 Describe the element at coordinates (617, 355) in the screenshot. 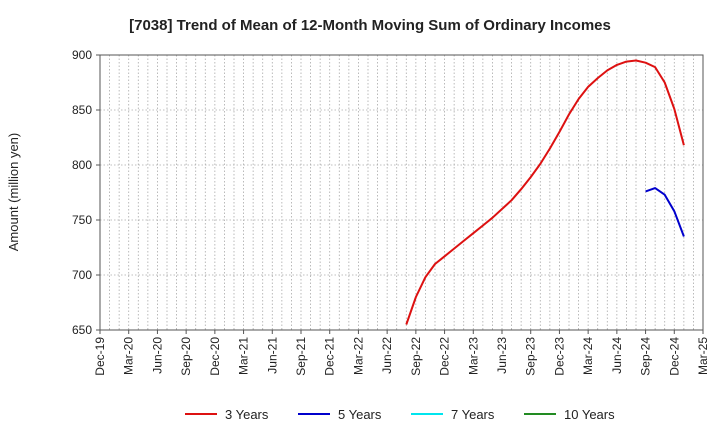

I see `x-tick-label: Jun-24` at that location.